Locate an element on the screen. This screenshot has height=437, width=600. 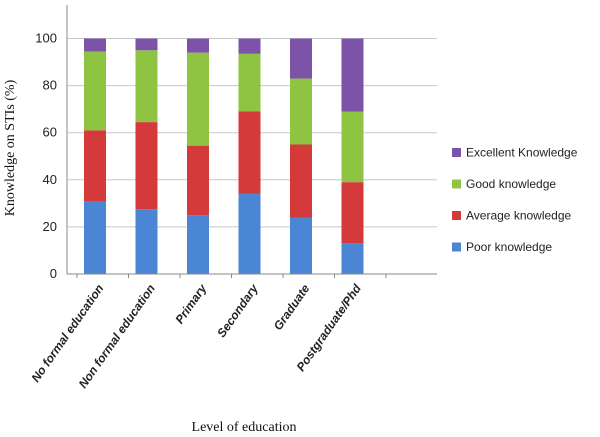
y-tick-labels: 0 20 40 60 80 100 is located at coordinates (46, 156).